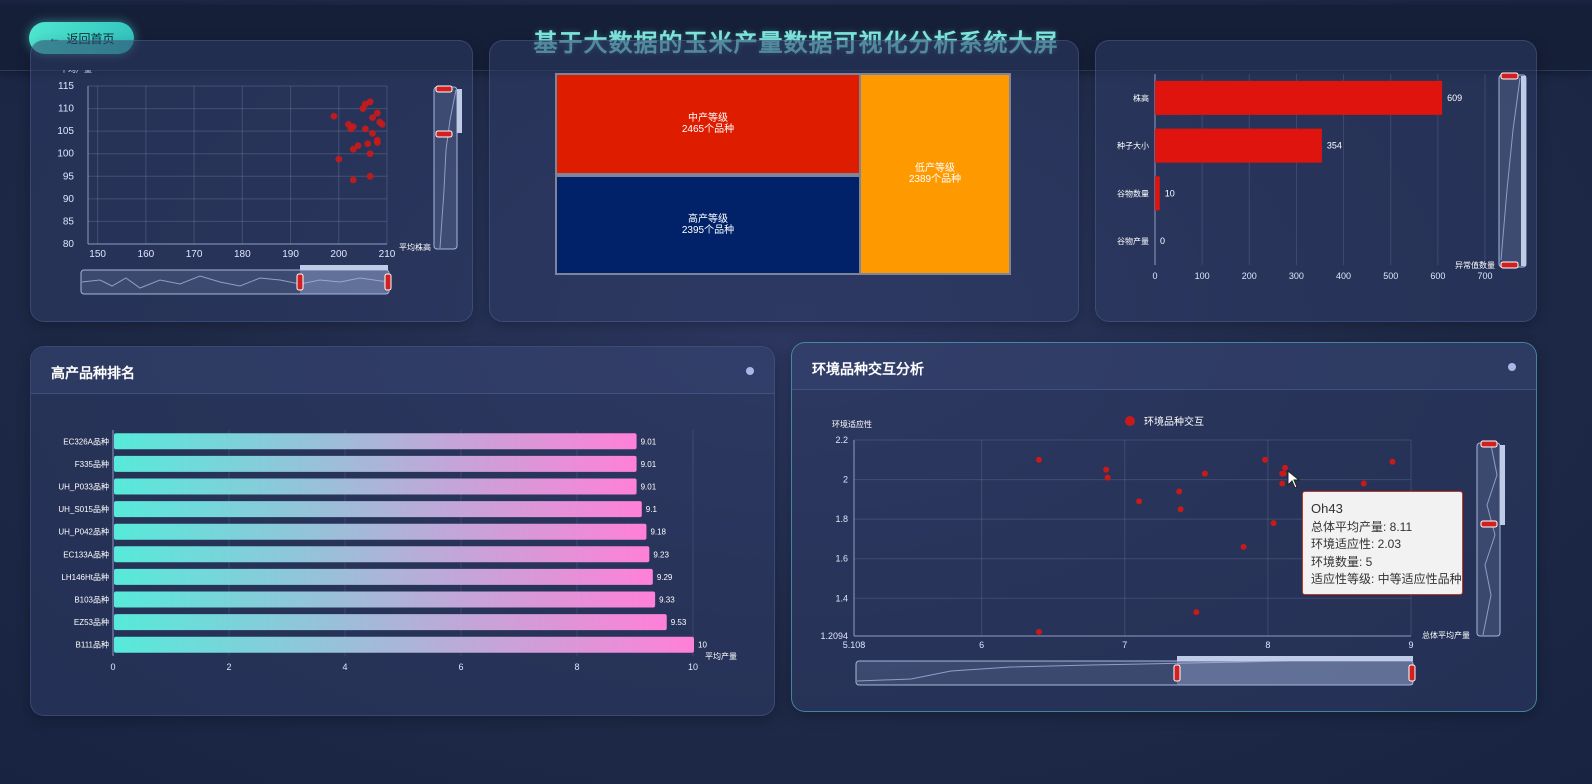 Image resolution: width=1592 pixels, height=784 pixels. I want to click on treemap-cell-name: 低产等级, so click(935, 167).